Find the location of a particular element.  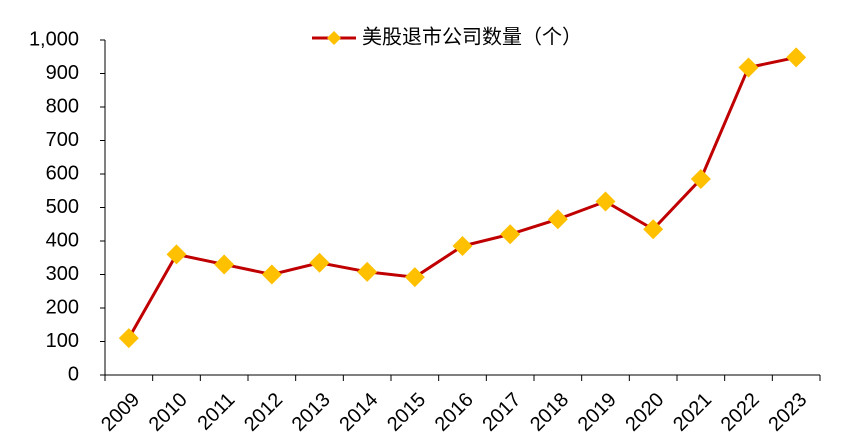

y-tick-label: 500 is located at coordinates (62, 207).